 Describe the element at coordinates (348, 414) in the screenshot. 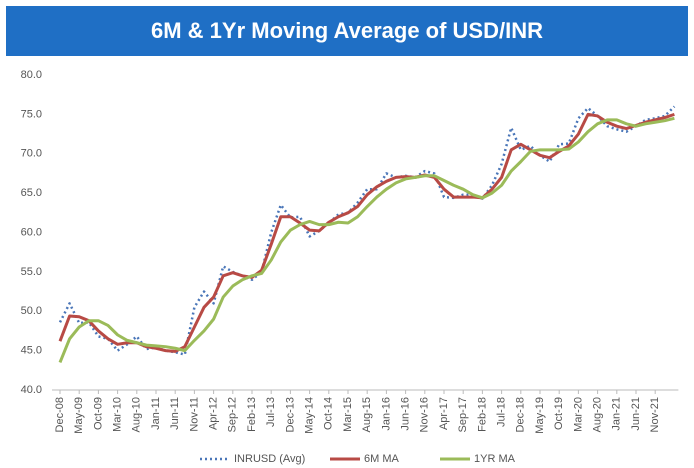

I see `x-tick-label: Mar-15` at that location.